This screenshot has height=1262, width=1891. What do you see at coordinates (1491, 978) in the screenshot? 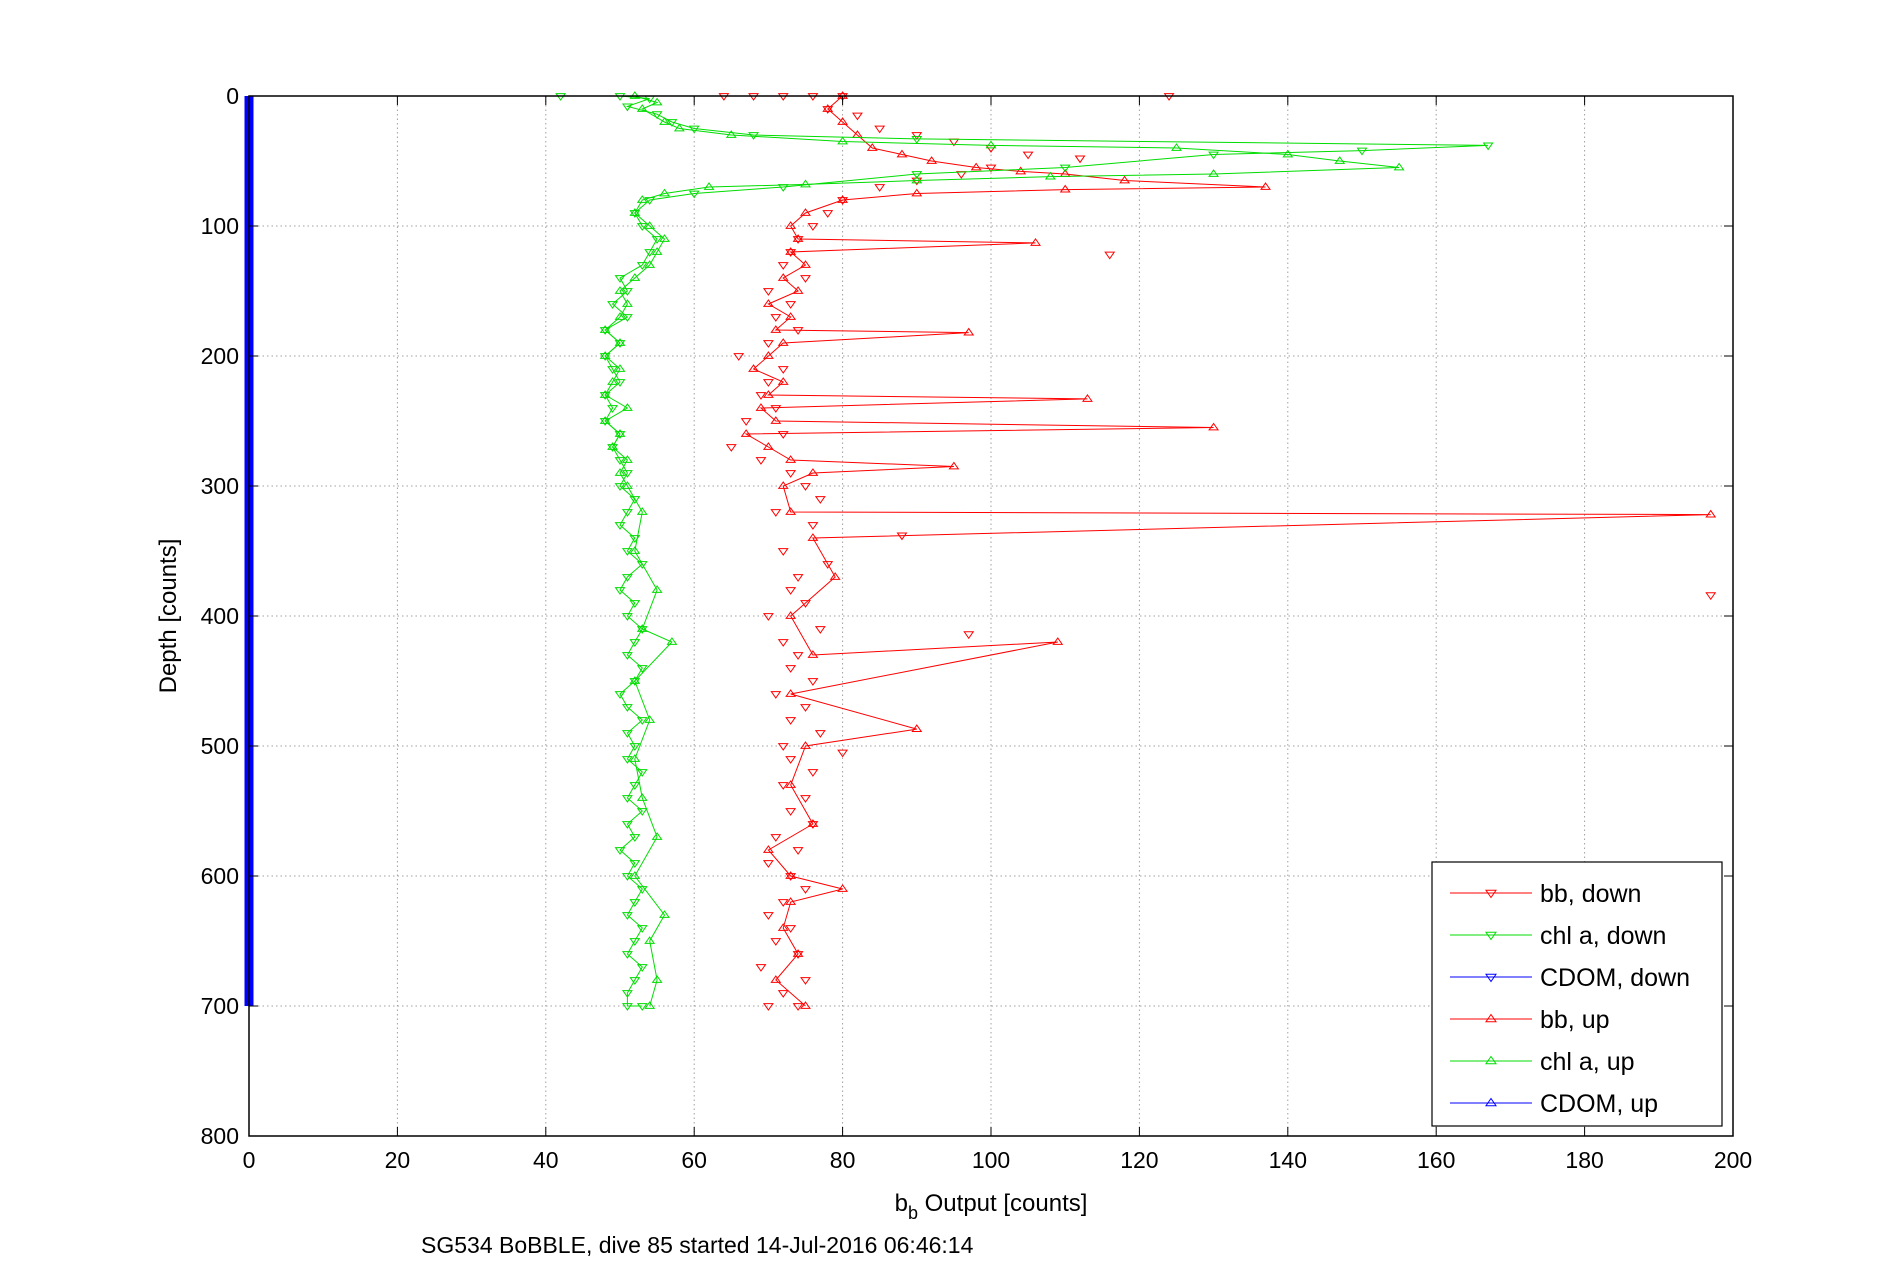
I see `legend-marker` at bounding box center [1491, 978].